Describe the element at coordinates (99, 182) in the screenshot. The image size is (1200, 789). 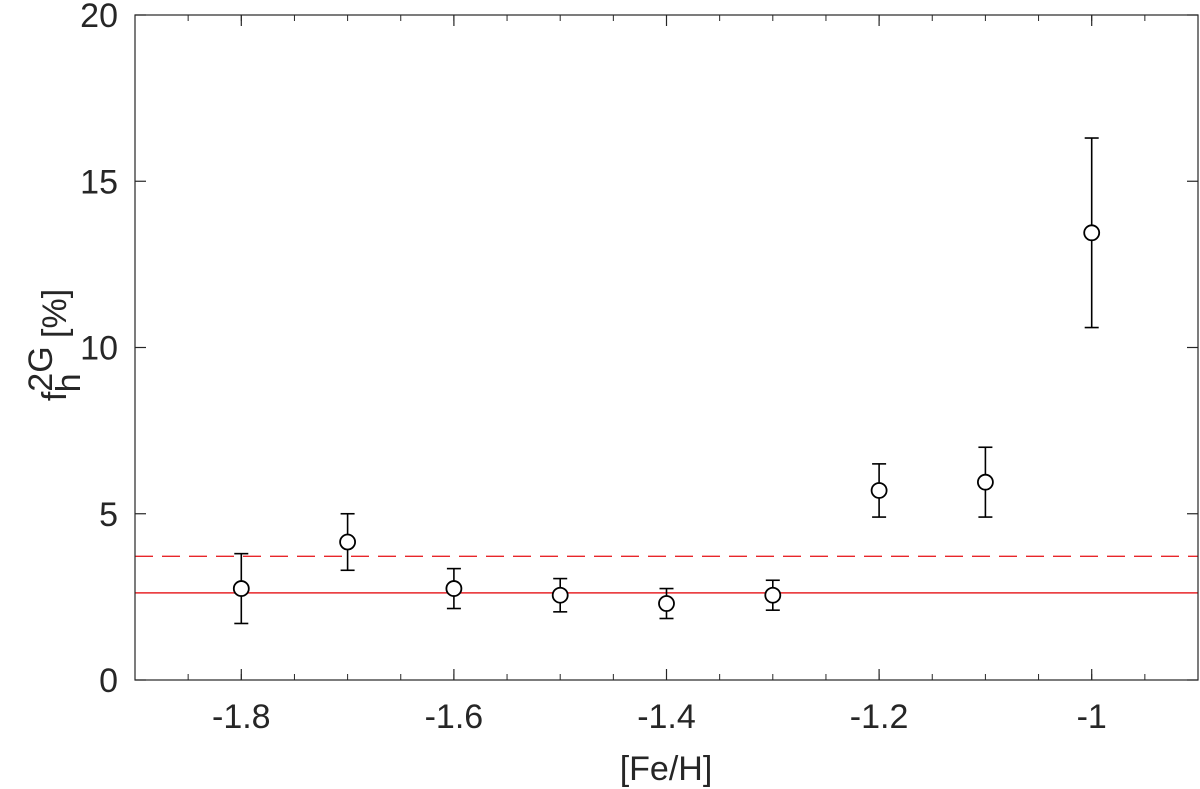
I see `y-tick-label: 15` at that location.